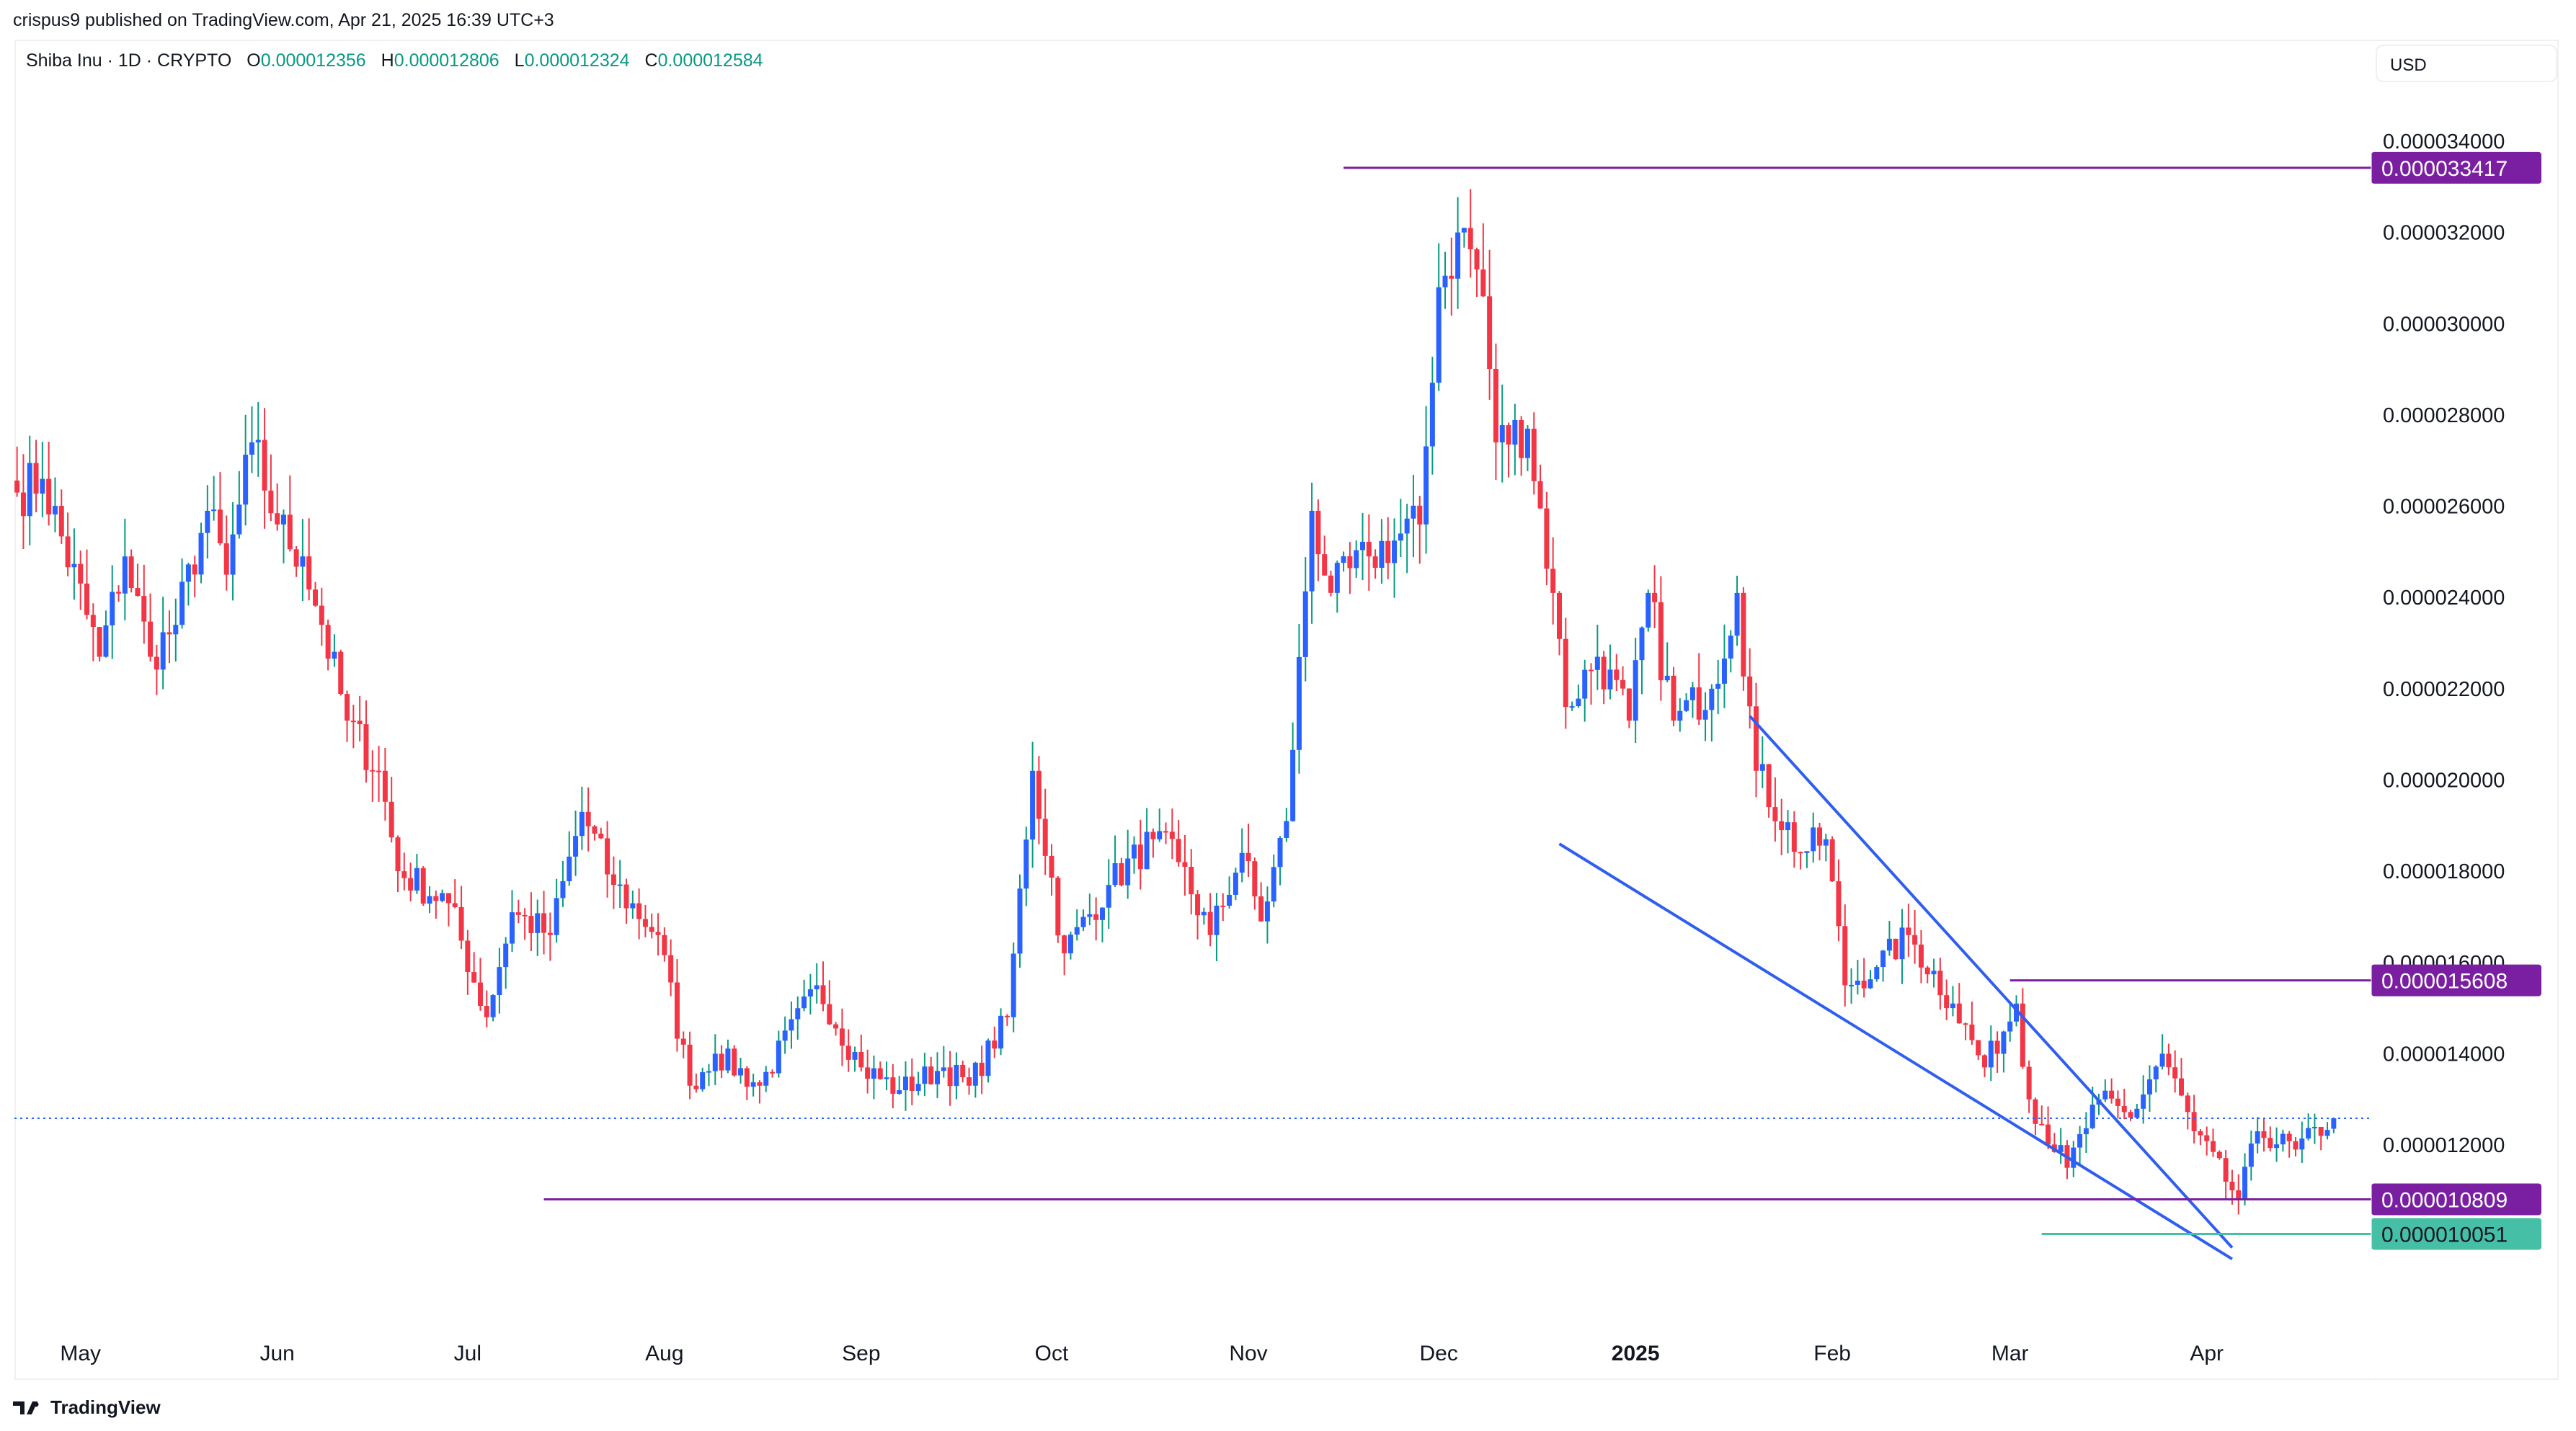 The width and height of the screenshot is (2576, 1431). Describe the element at coordinates (1636, 1354) in the screenshot. I see `x-tick-label: 2025` at that location.